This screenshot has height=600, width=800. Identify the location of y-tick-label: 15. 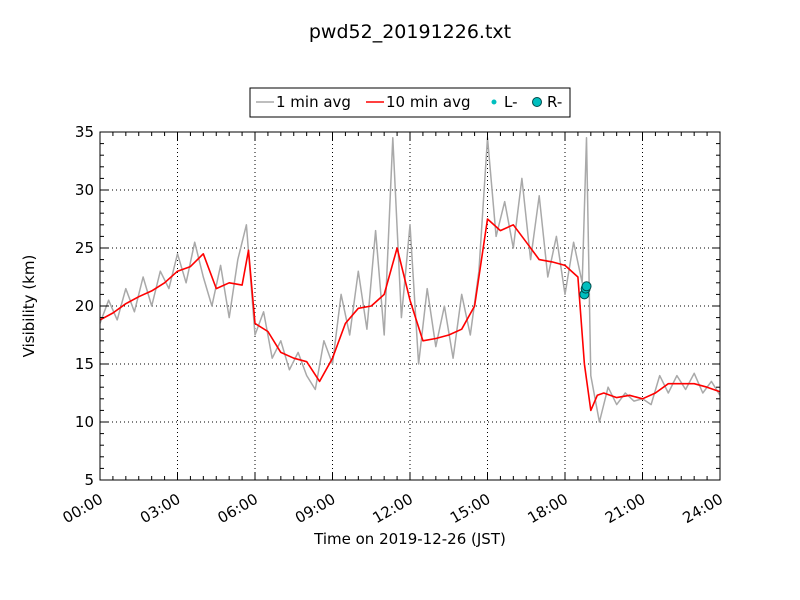
(84, 364).